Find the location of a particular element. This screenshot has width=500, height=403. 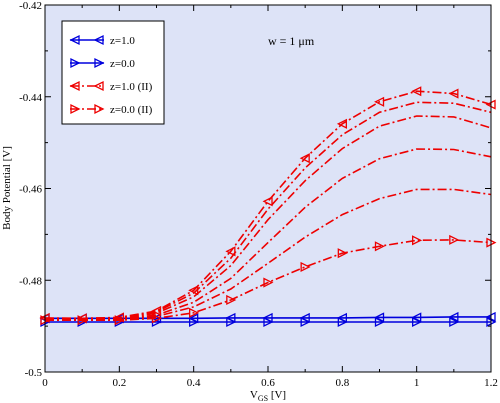

x-tick-label: 0 is located at coordinates (45, 383).